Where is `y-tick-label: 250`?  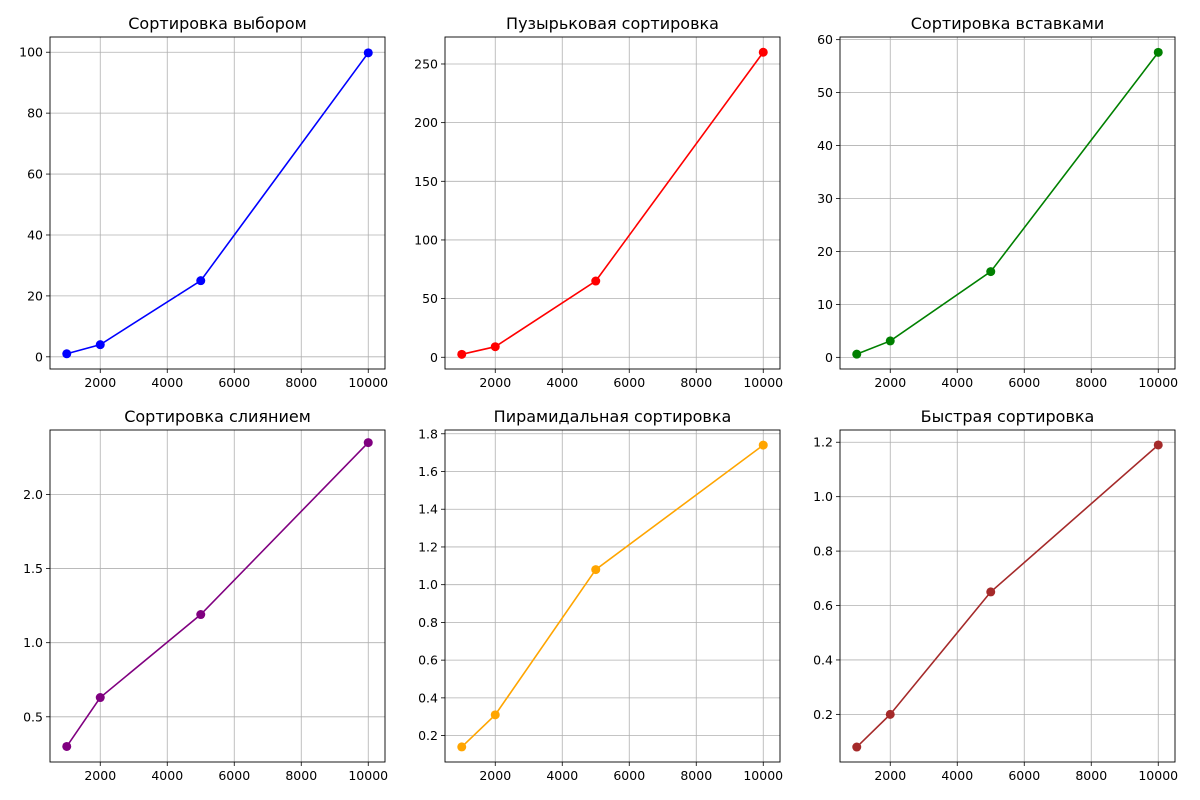
y-tick-label: 250 is located at coordinates (426, 63).